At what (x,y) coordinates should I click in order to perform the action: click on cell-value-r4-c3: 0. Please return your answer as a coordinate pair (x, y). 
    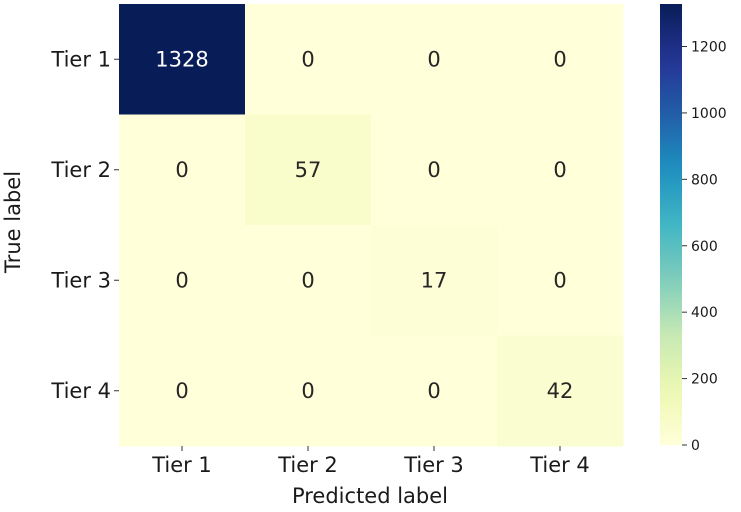
    Looking at the image, I should click on (433, 391).